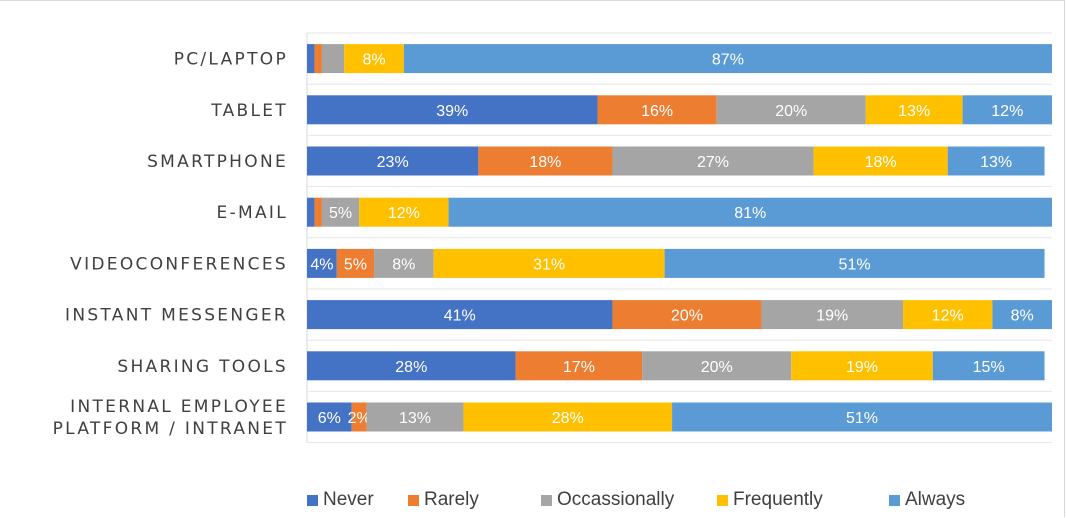 This screenshot has width=1066, height=518. I want to click on category-label-line: E-MAIL, so click(252, 213).